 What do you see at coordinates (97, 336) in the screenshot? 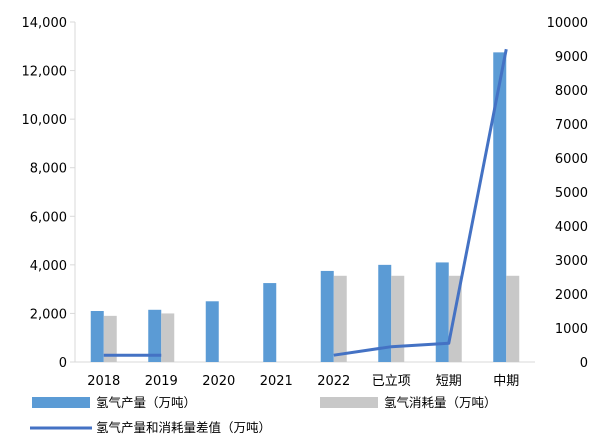
I see `production-bar-2018` at bounding box center [97, 336].